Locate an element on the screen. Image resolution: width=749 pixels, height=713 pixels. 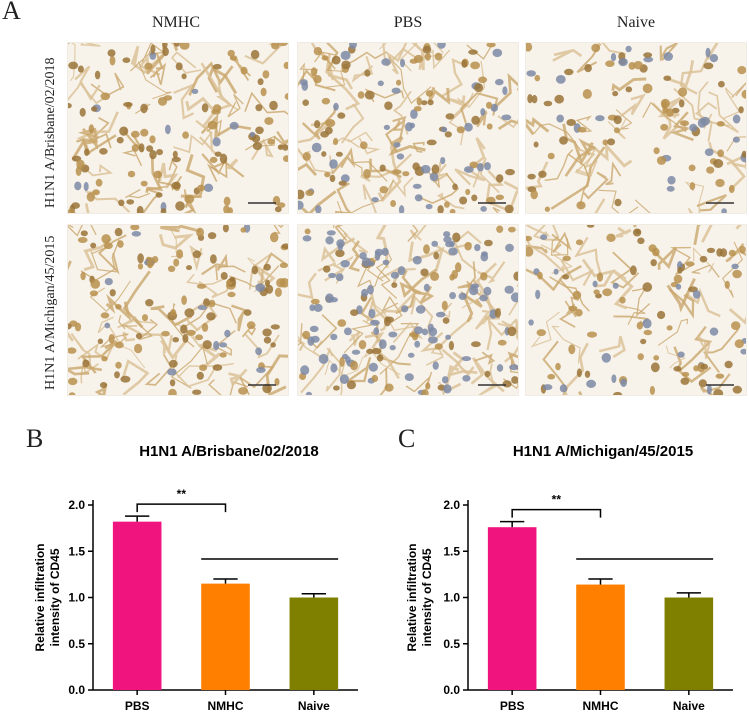
micrograph-michigan-pbs is located at coordinates (408, 310).